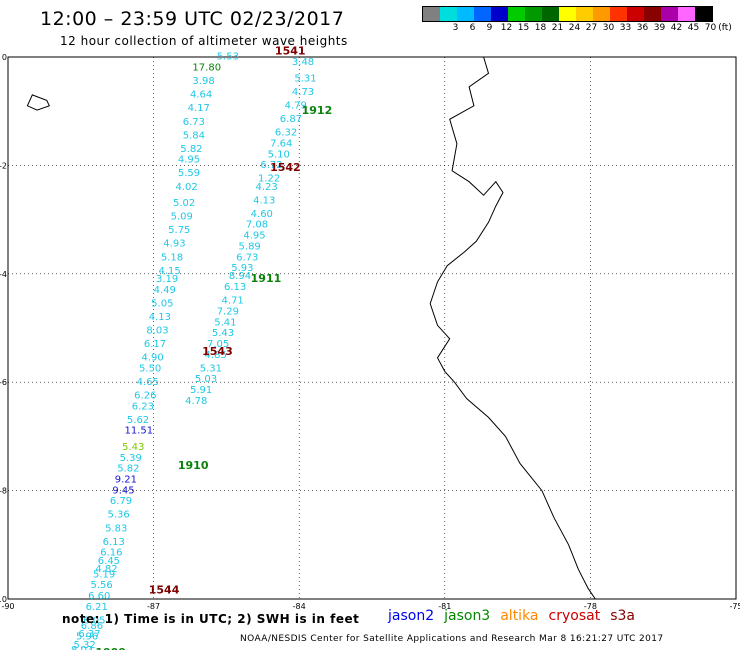 Image resolution: width=740 pixels, height=650 pixels. I want to click on color-legend-bar, so click(567, 14).